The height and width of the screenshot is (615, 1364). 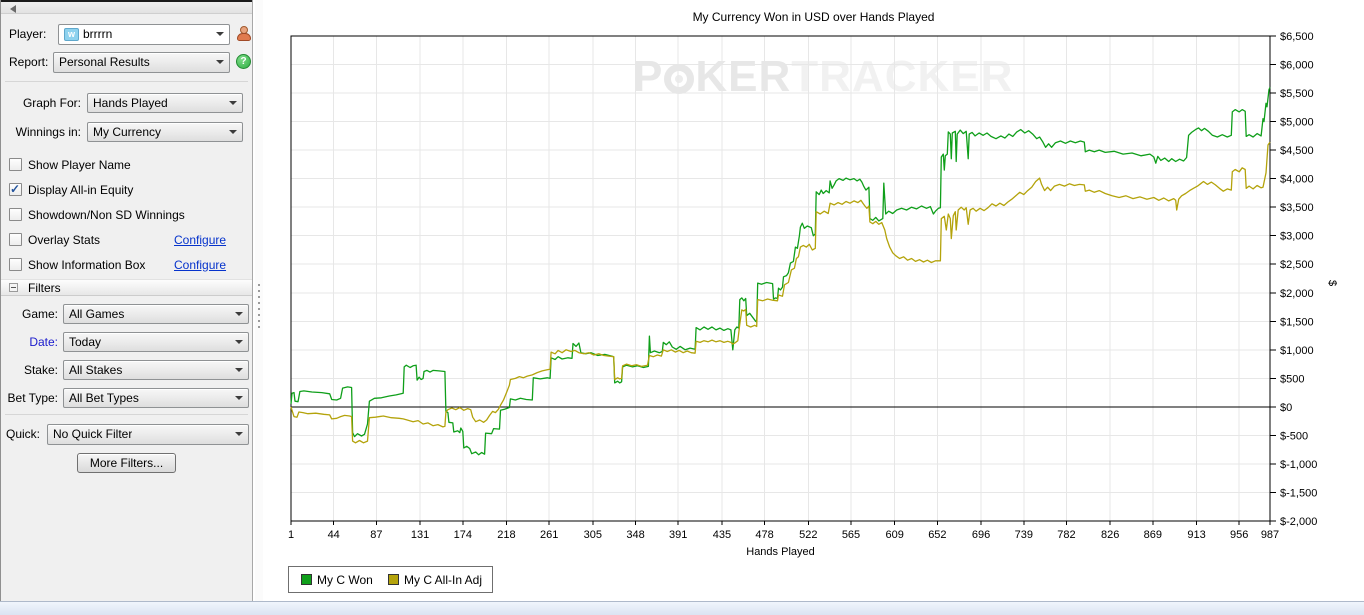 I want to click on filter-row: Date: Today, so click(x=126, y=341).